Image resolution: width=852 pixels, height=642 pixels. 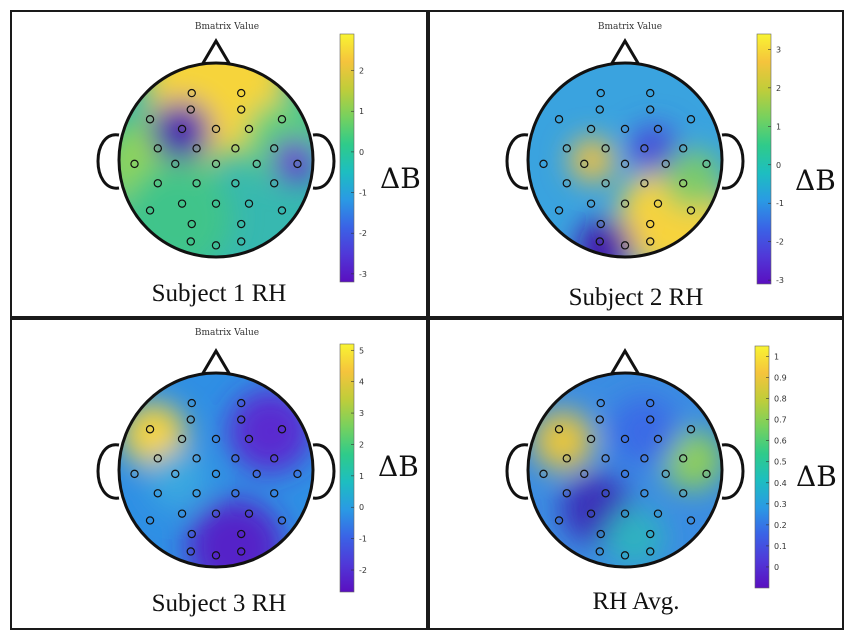 What do you see at coordinates (363, 193) in the screenshot?
I see `colorbar-tick-label: -1` at bounding box center [363, 193].